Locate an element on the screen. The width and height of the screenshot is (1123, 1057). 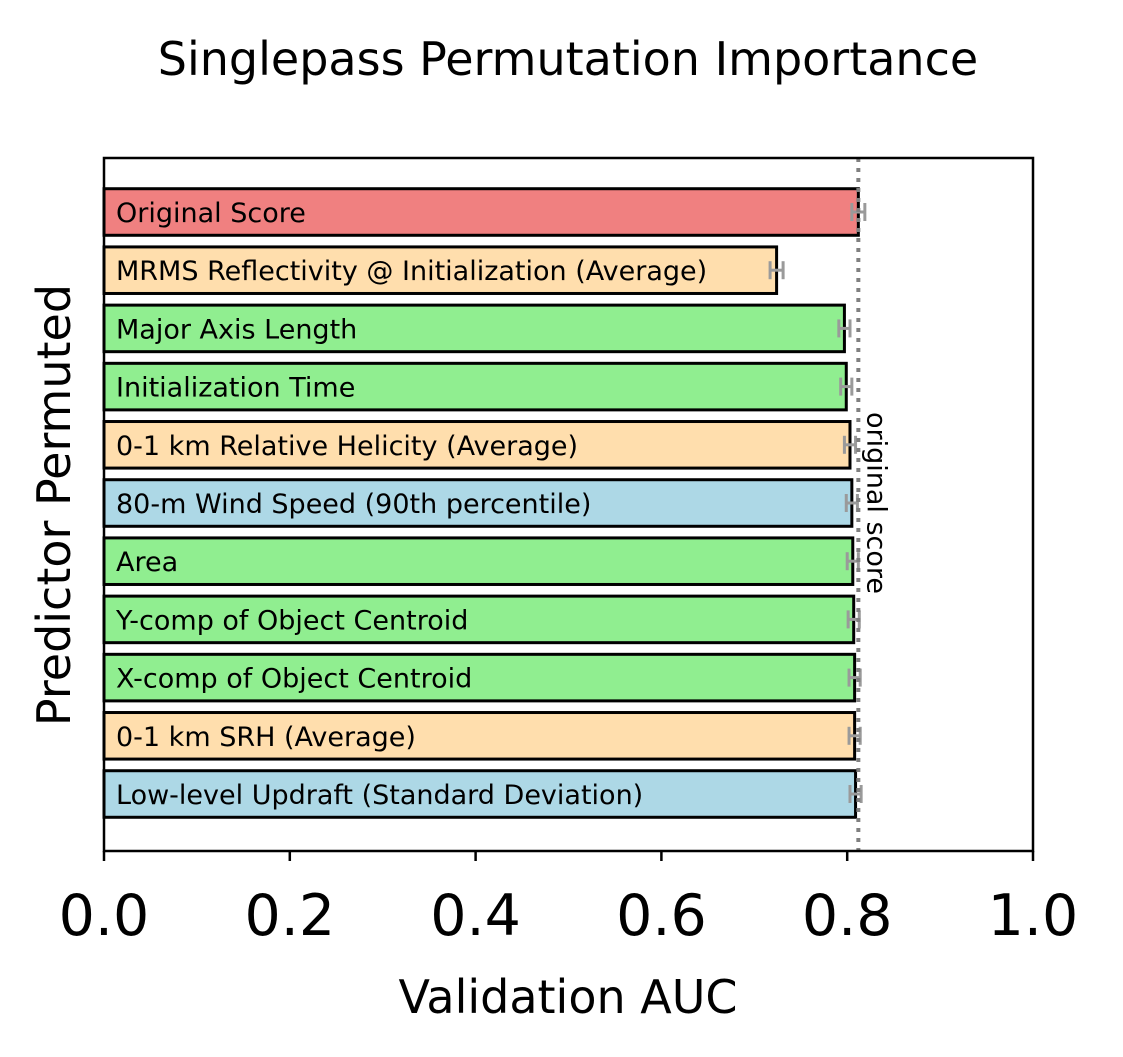
bar-label: Major Axis Length is located at coordinates (236, 329).